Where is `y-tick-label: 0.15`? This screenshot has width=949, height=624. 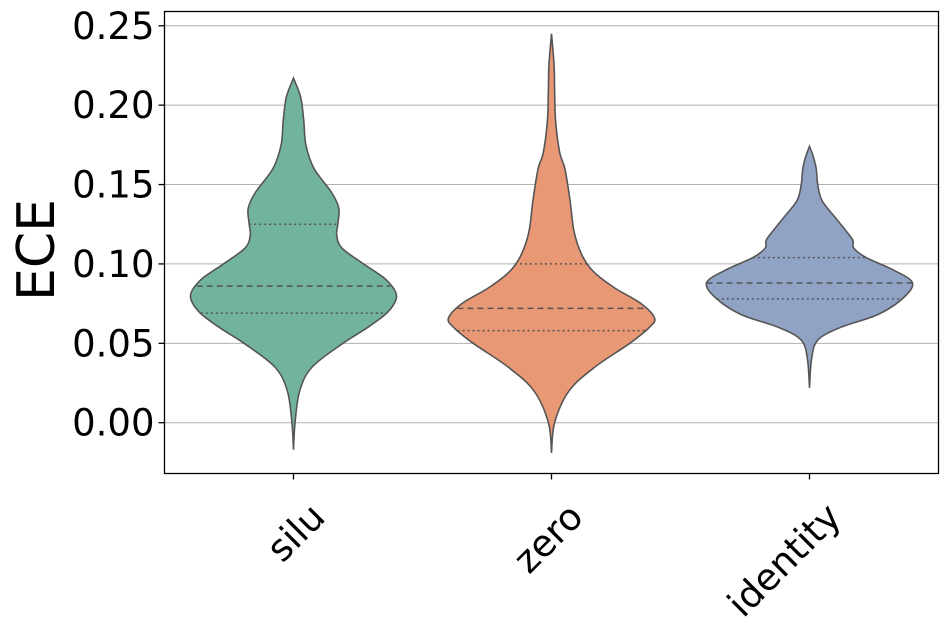 y-tick-label: 0.15 is located at coordinates (113, 185).